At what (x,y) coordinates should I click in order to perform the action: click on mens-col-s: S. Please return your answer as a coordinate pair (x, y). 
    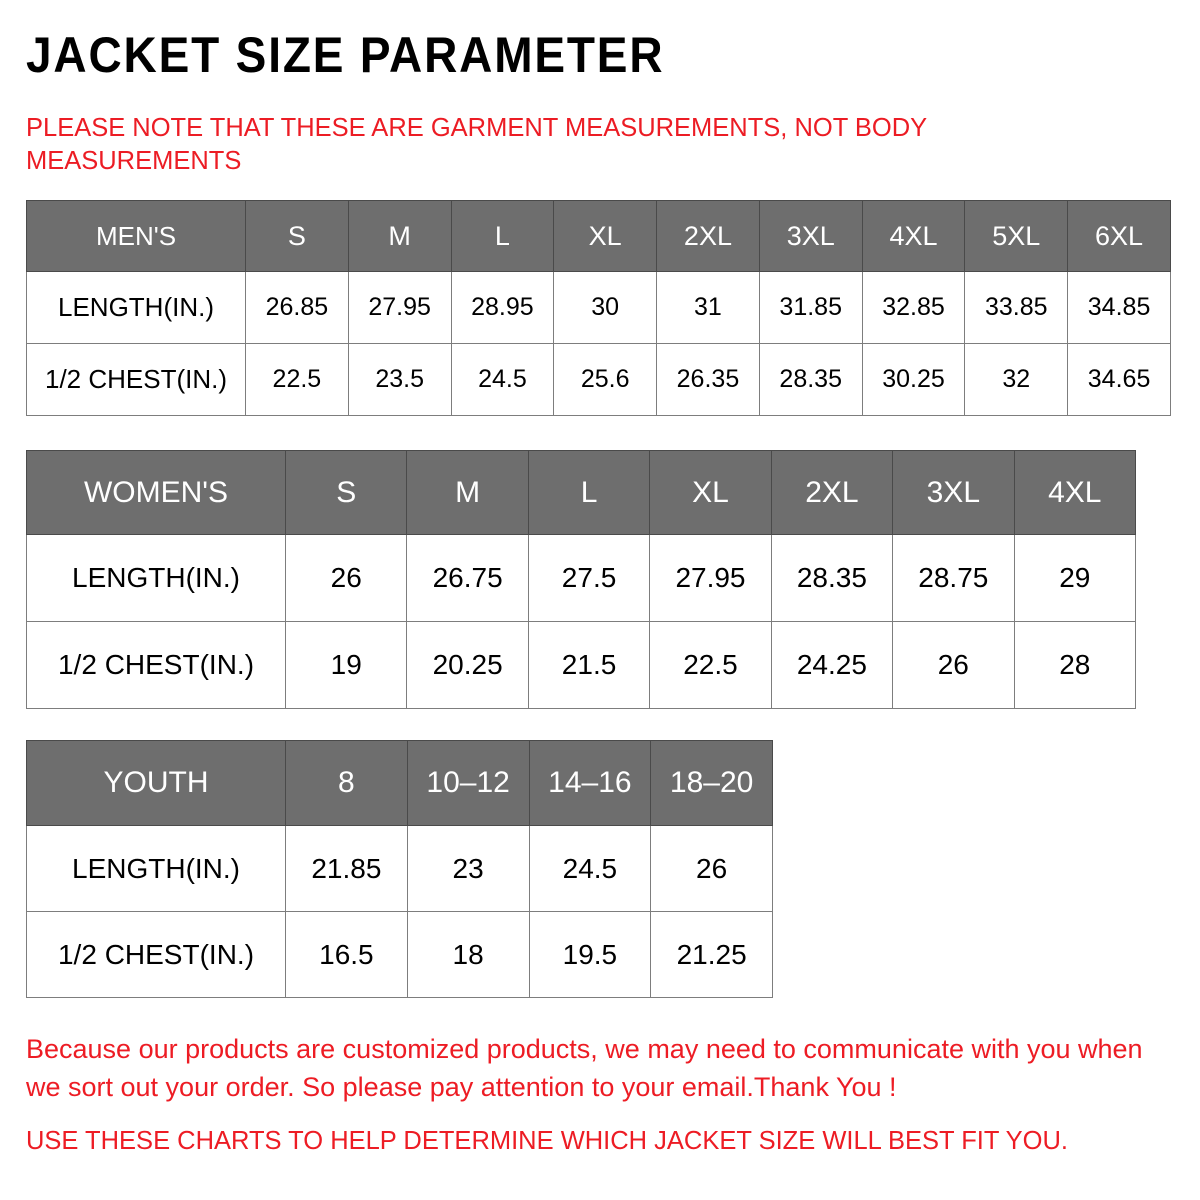
    Looking at the image, I should click on (297, 236).